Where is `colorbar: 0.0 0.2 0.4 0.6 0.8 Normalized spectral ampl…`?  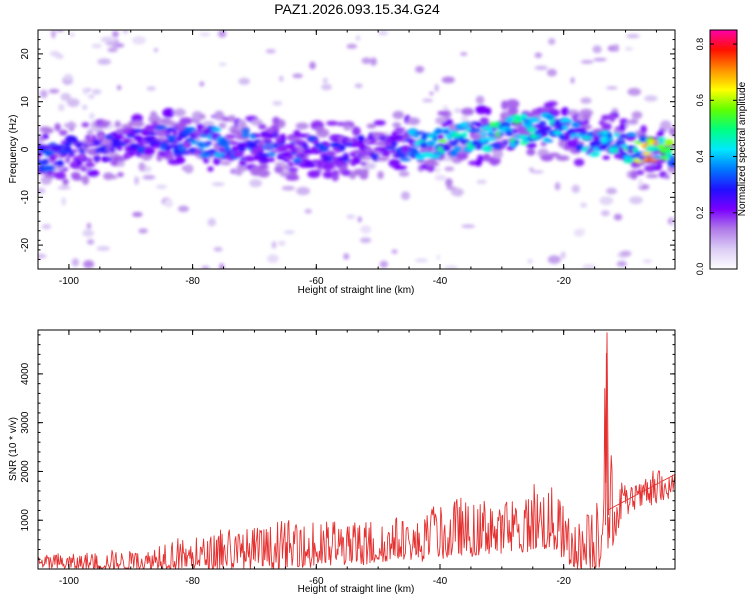
colorbar: 0.0 0.2 0.4 0.6 0.8 Normalized spectral ampl… is located at coordinates (721, 152).